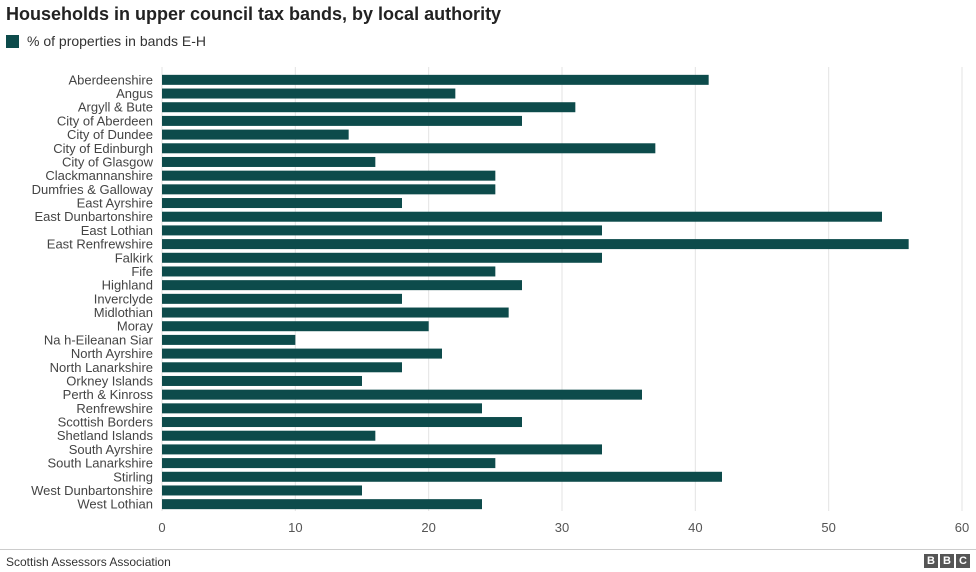  I want to click on legend: % of properties in bands E-H, so click(106, 41).